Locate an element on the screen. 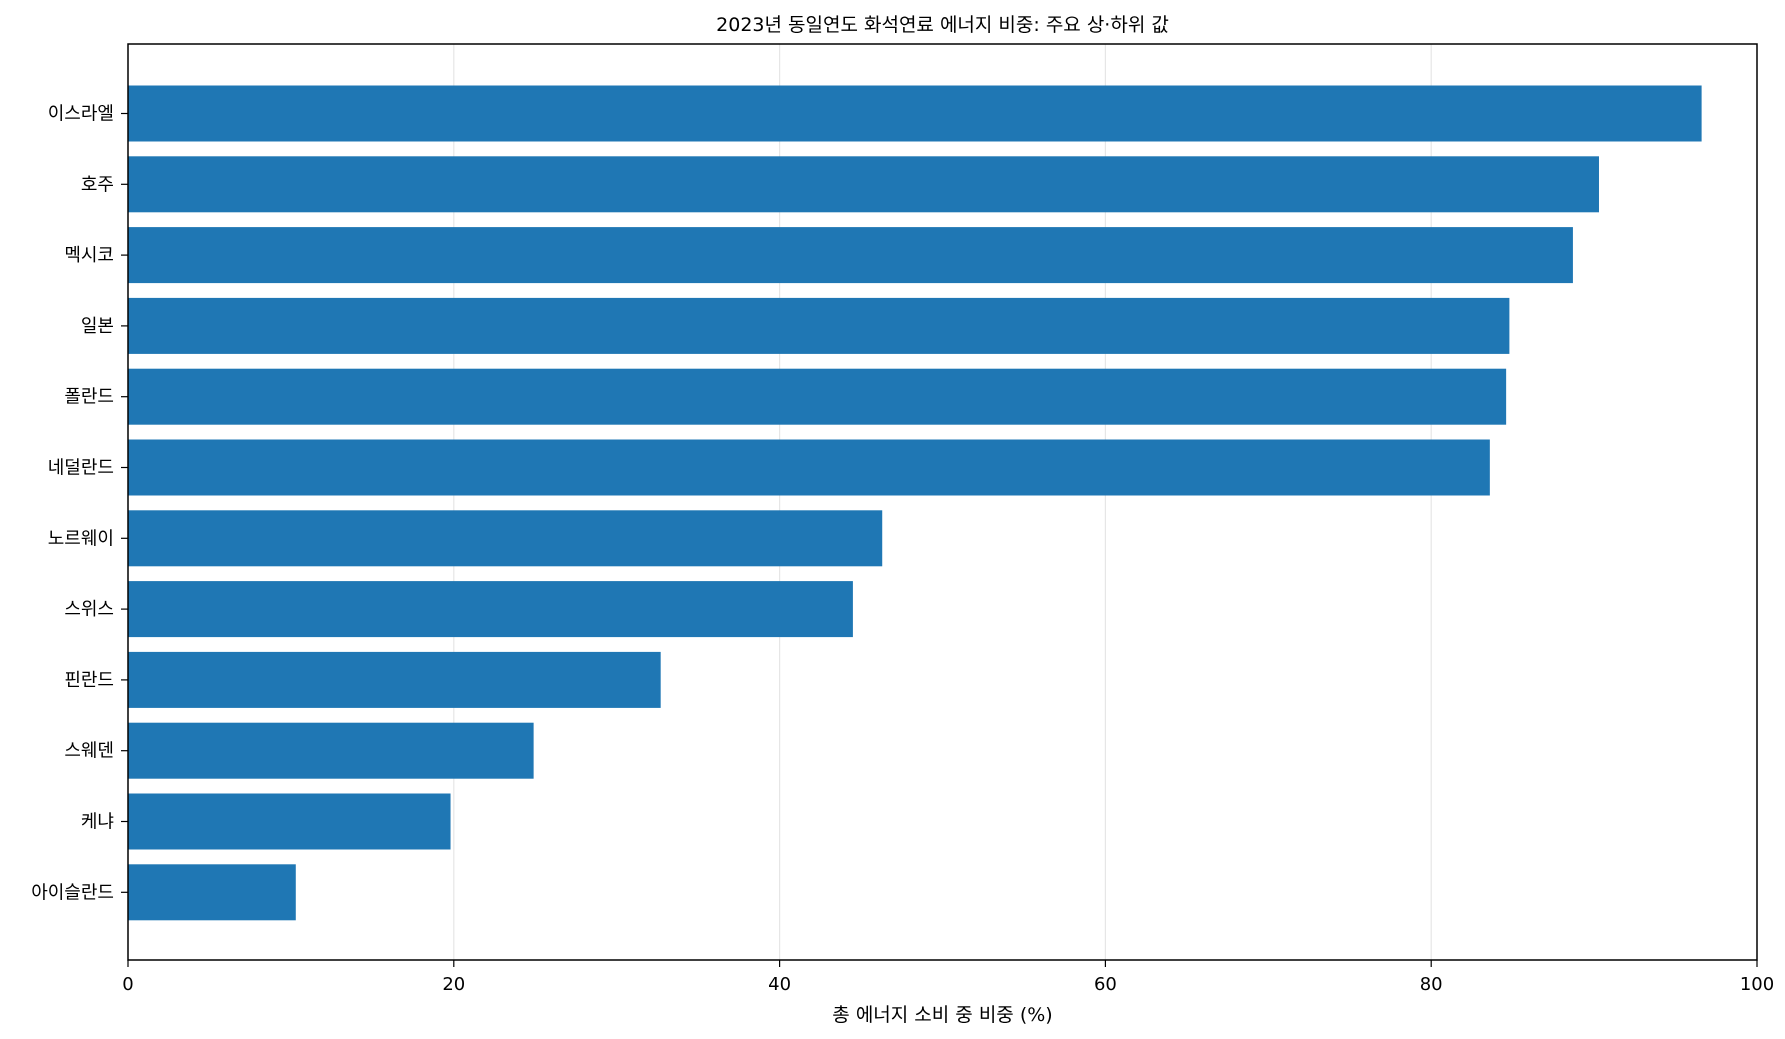 Image resolution: width=1785 pixels, height=1039 pixels. y-category-label: 멕시코 is located at coordinates (89, 255).